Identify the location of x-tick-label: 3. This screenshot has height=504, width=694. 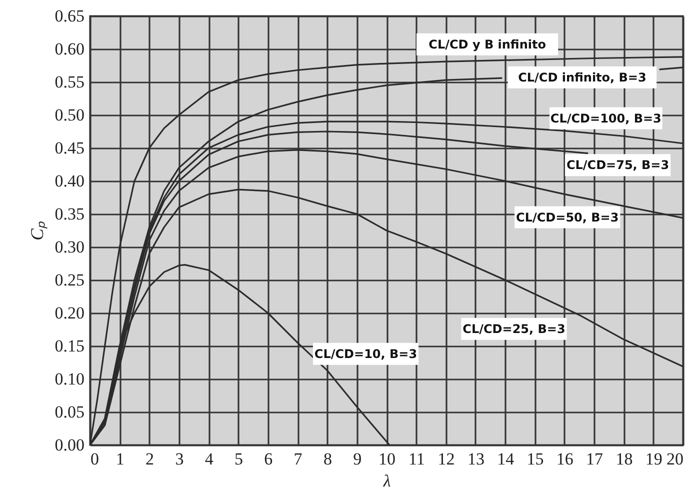
(179, 459).